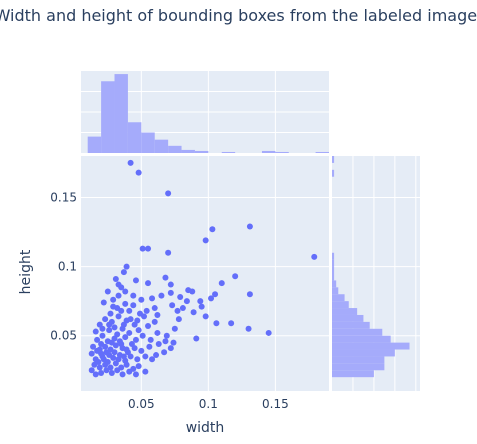 This screenshot has height=444, width=477. I want to click on y-tick-label: 0.15, so click(63, 197).